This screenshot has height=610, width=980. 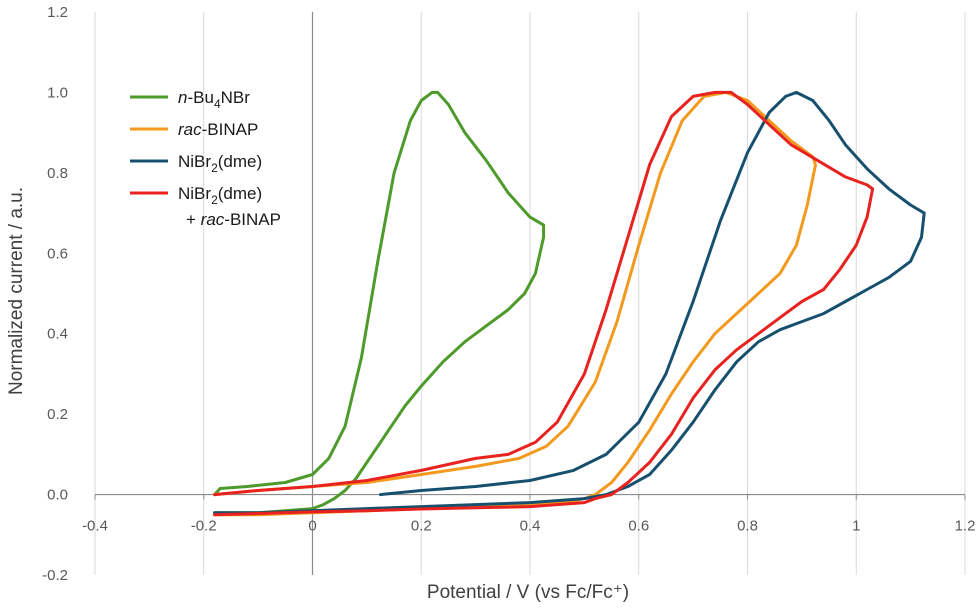 What do you see at coordinates (16, 291) in the screenshot?
I see `y-axis-title: Normalized current / a.u.` at bounding box center [16, 291].